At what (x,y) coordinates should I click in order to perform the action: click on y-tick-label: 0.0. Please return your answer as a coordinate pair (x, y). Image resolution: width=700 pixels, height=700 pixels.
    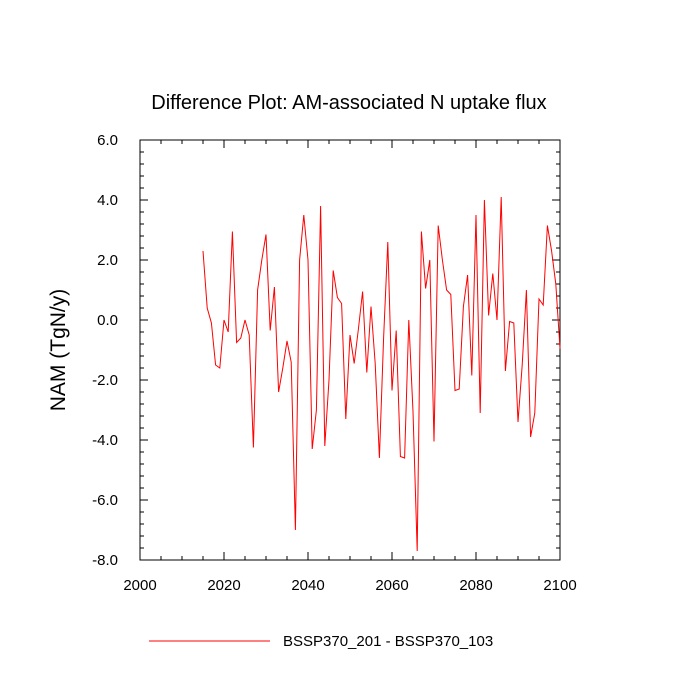
    Looking at the image, I should click on (107, 320).